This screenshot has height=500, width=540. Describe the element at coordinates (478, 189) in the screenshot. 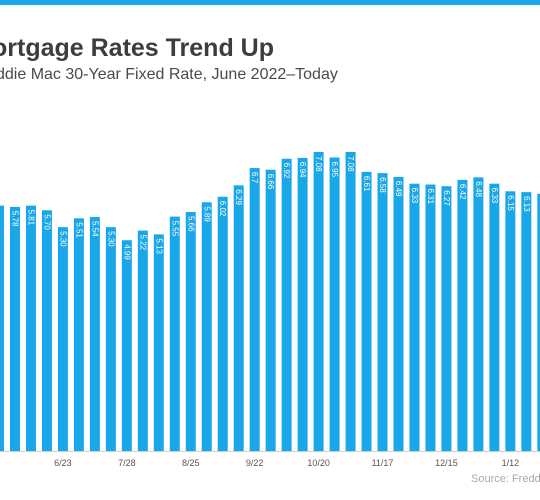

I see `bar-value-label: 6.48` at that location.